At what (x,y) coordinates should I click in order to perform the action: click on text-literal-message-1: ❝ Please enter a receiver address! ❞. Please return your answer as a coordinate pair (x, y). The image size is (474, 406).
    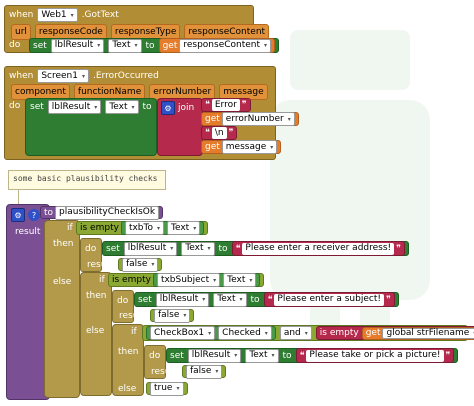
    Looking at the image, I should click on (318, 248).